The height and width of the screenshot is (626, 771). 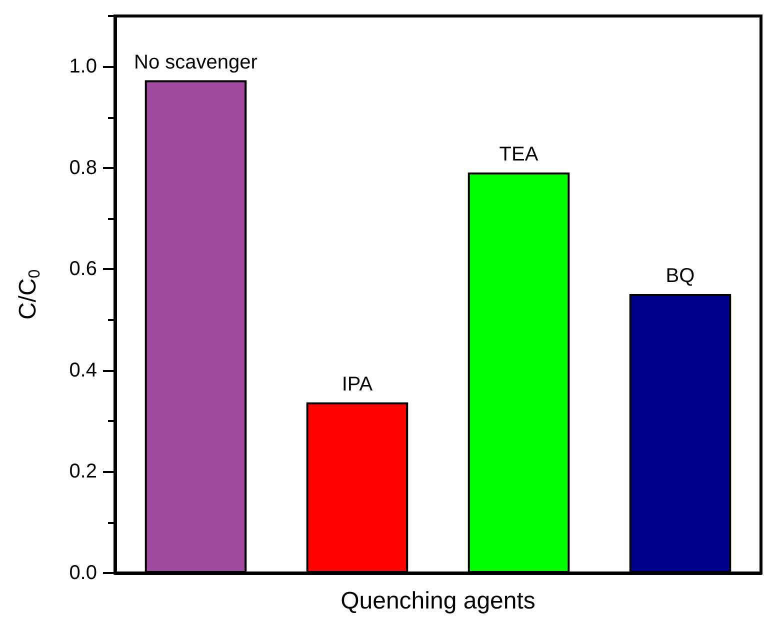 What do you see at coordinates (83, 471) in the screenshot?
I see `y-tick-label: 0.2` at bounding box center [83, 471].